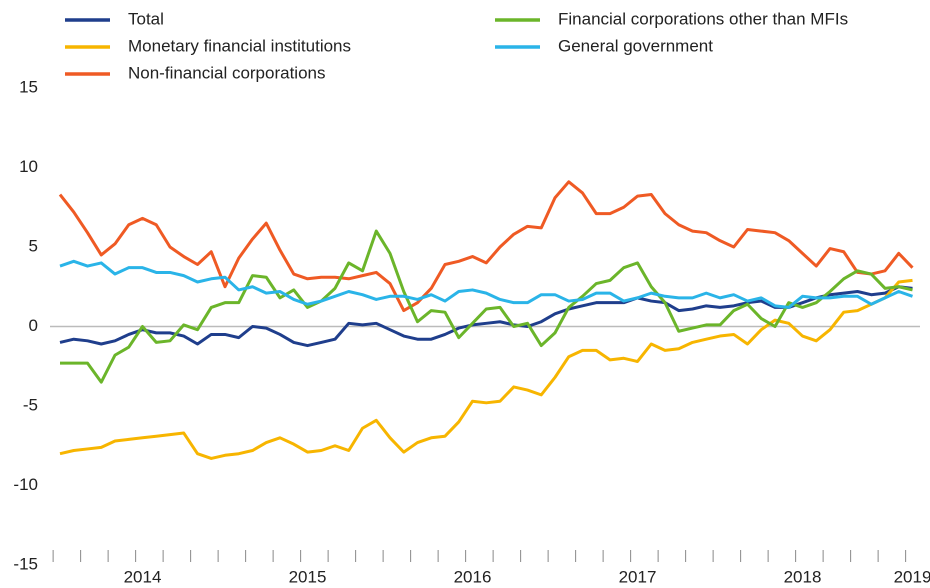 Image resolution: width=930 pixels, height=588 pixels. I want to click on x-tick-label: 2018, so click(803, 576).